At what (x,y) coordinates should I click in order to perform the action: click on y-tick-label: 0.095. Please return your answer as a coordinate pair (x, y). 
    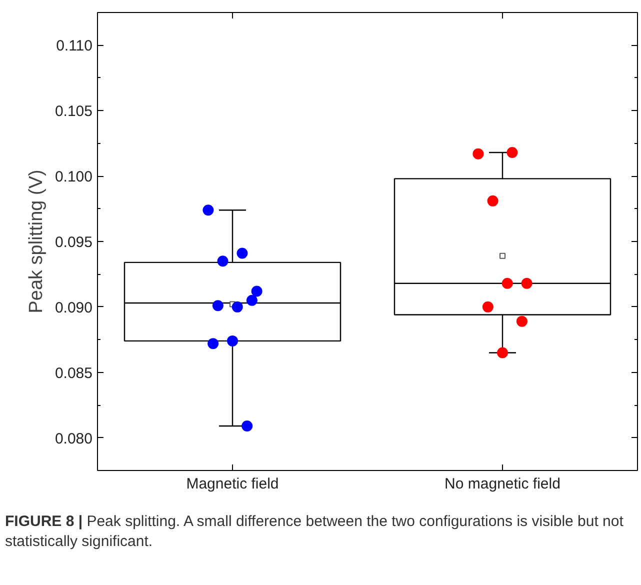
    Looking at the image, I should click on (73, 242).